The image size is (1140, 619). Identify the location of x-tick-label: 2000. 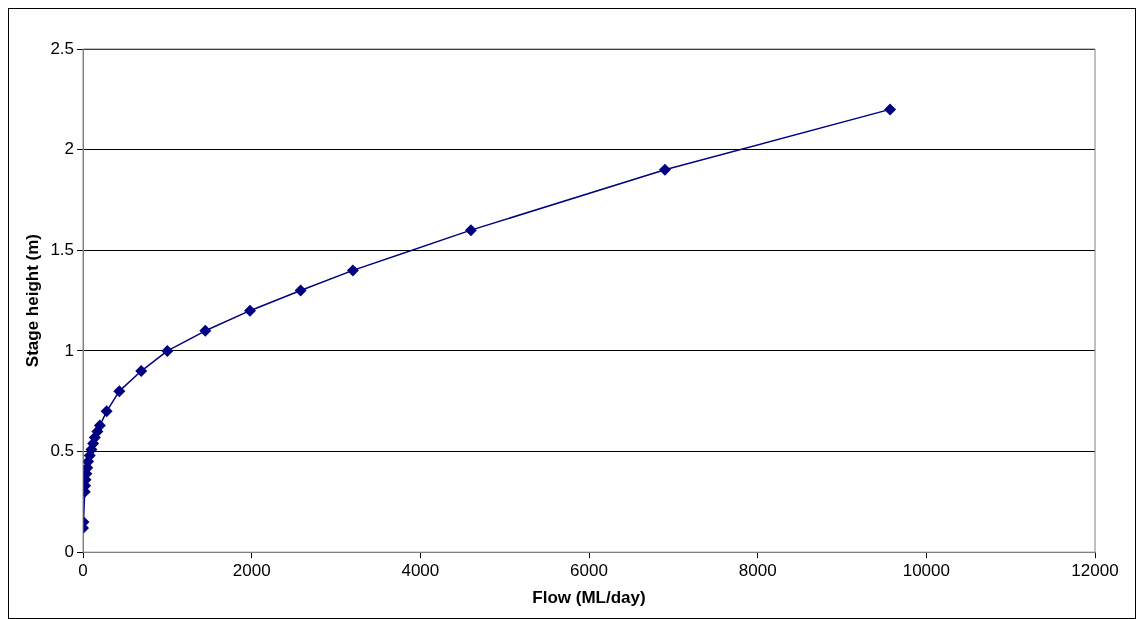
(251, 571).